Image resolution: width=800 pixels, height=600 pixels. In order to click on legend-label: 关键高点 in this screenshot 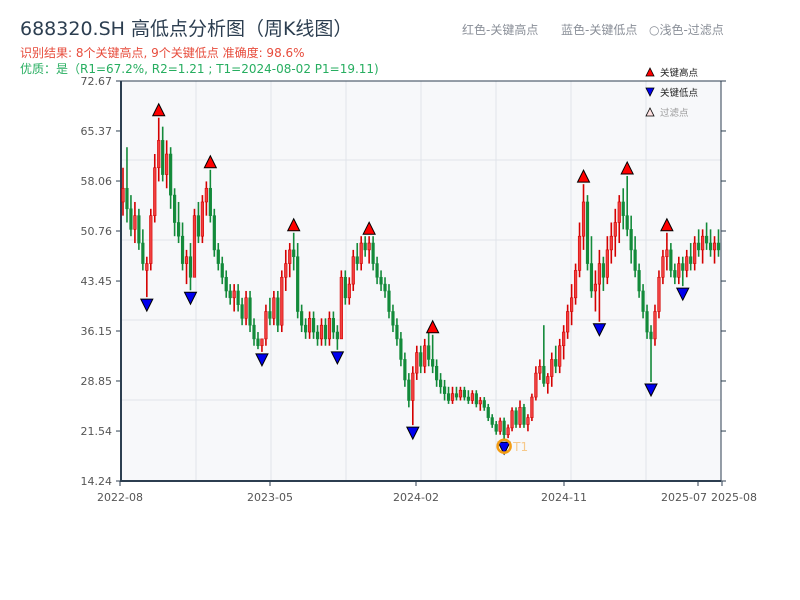, I will do `click(679, 73)`.